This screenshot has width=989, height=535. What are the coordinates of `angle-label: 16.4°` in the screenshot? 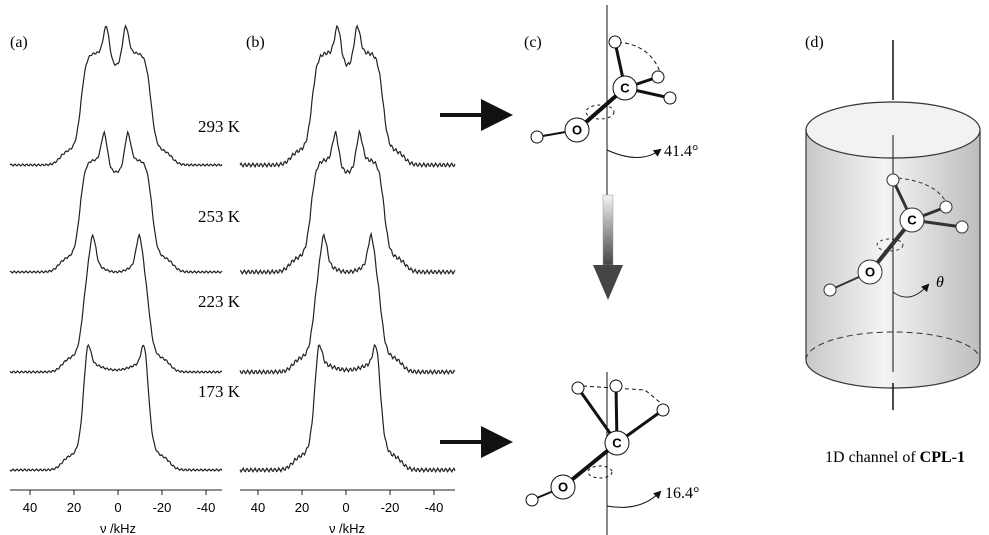 It's located at (682, 493).